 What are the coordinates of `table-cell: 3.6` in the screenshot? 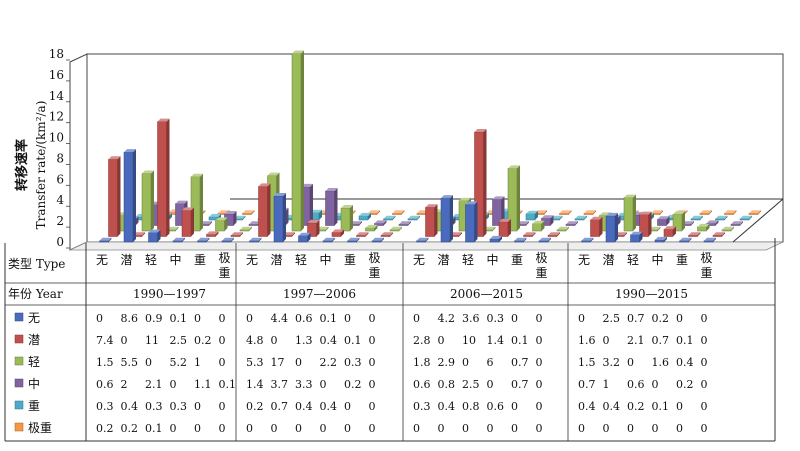 It's located at (471, 318).